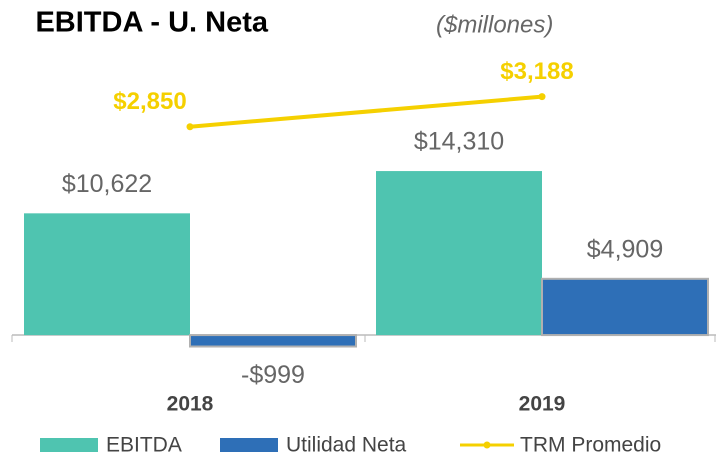  What do you see at coordinates (149, 101) in the screenshot?
I see `data-label: $2,850` at bounding box center [149, 101].